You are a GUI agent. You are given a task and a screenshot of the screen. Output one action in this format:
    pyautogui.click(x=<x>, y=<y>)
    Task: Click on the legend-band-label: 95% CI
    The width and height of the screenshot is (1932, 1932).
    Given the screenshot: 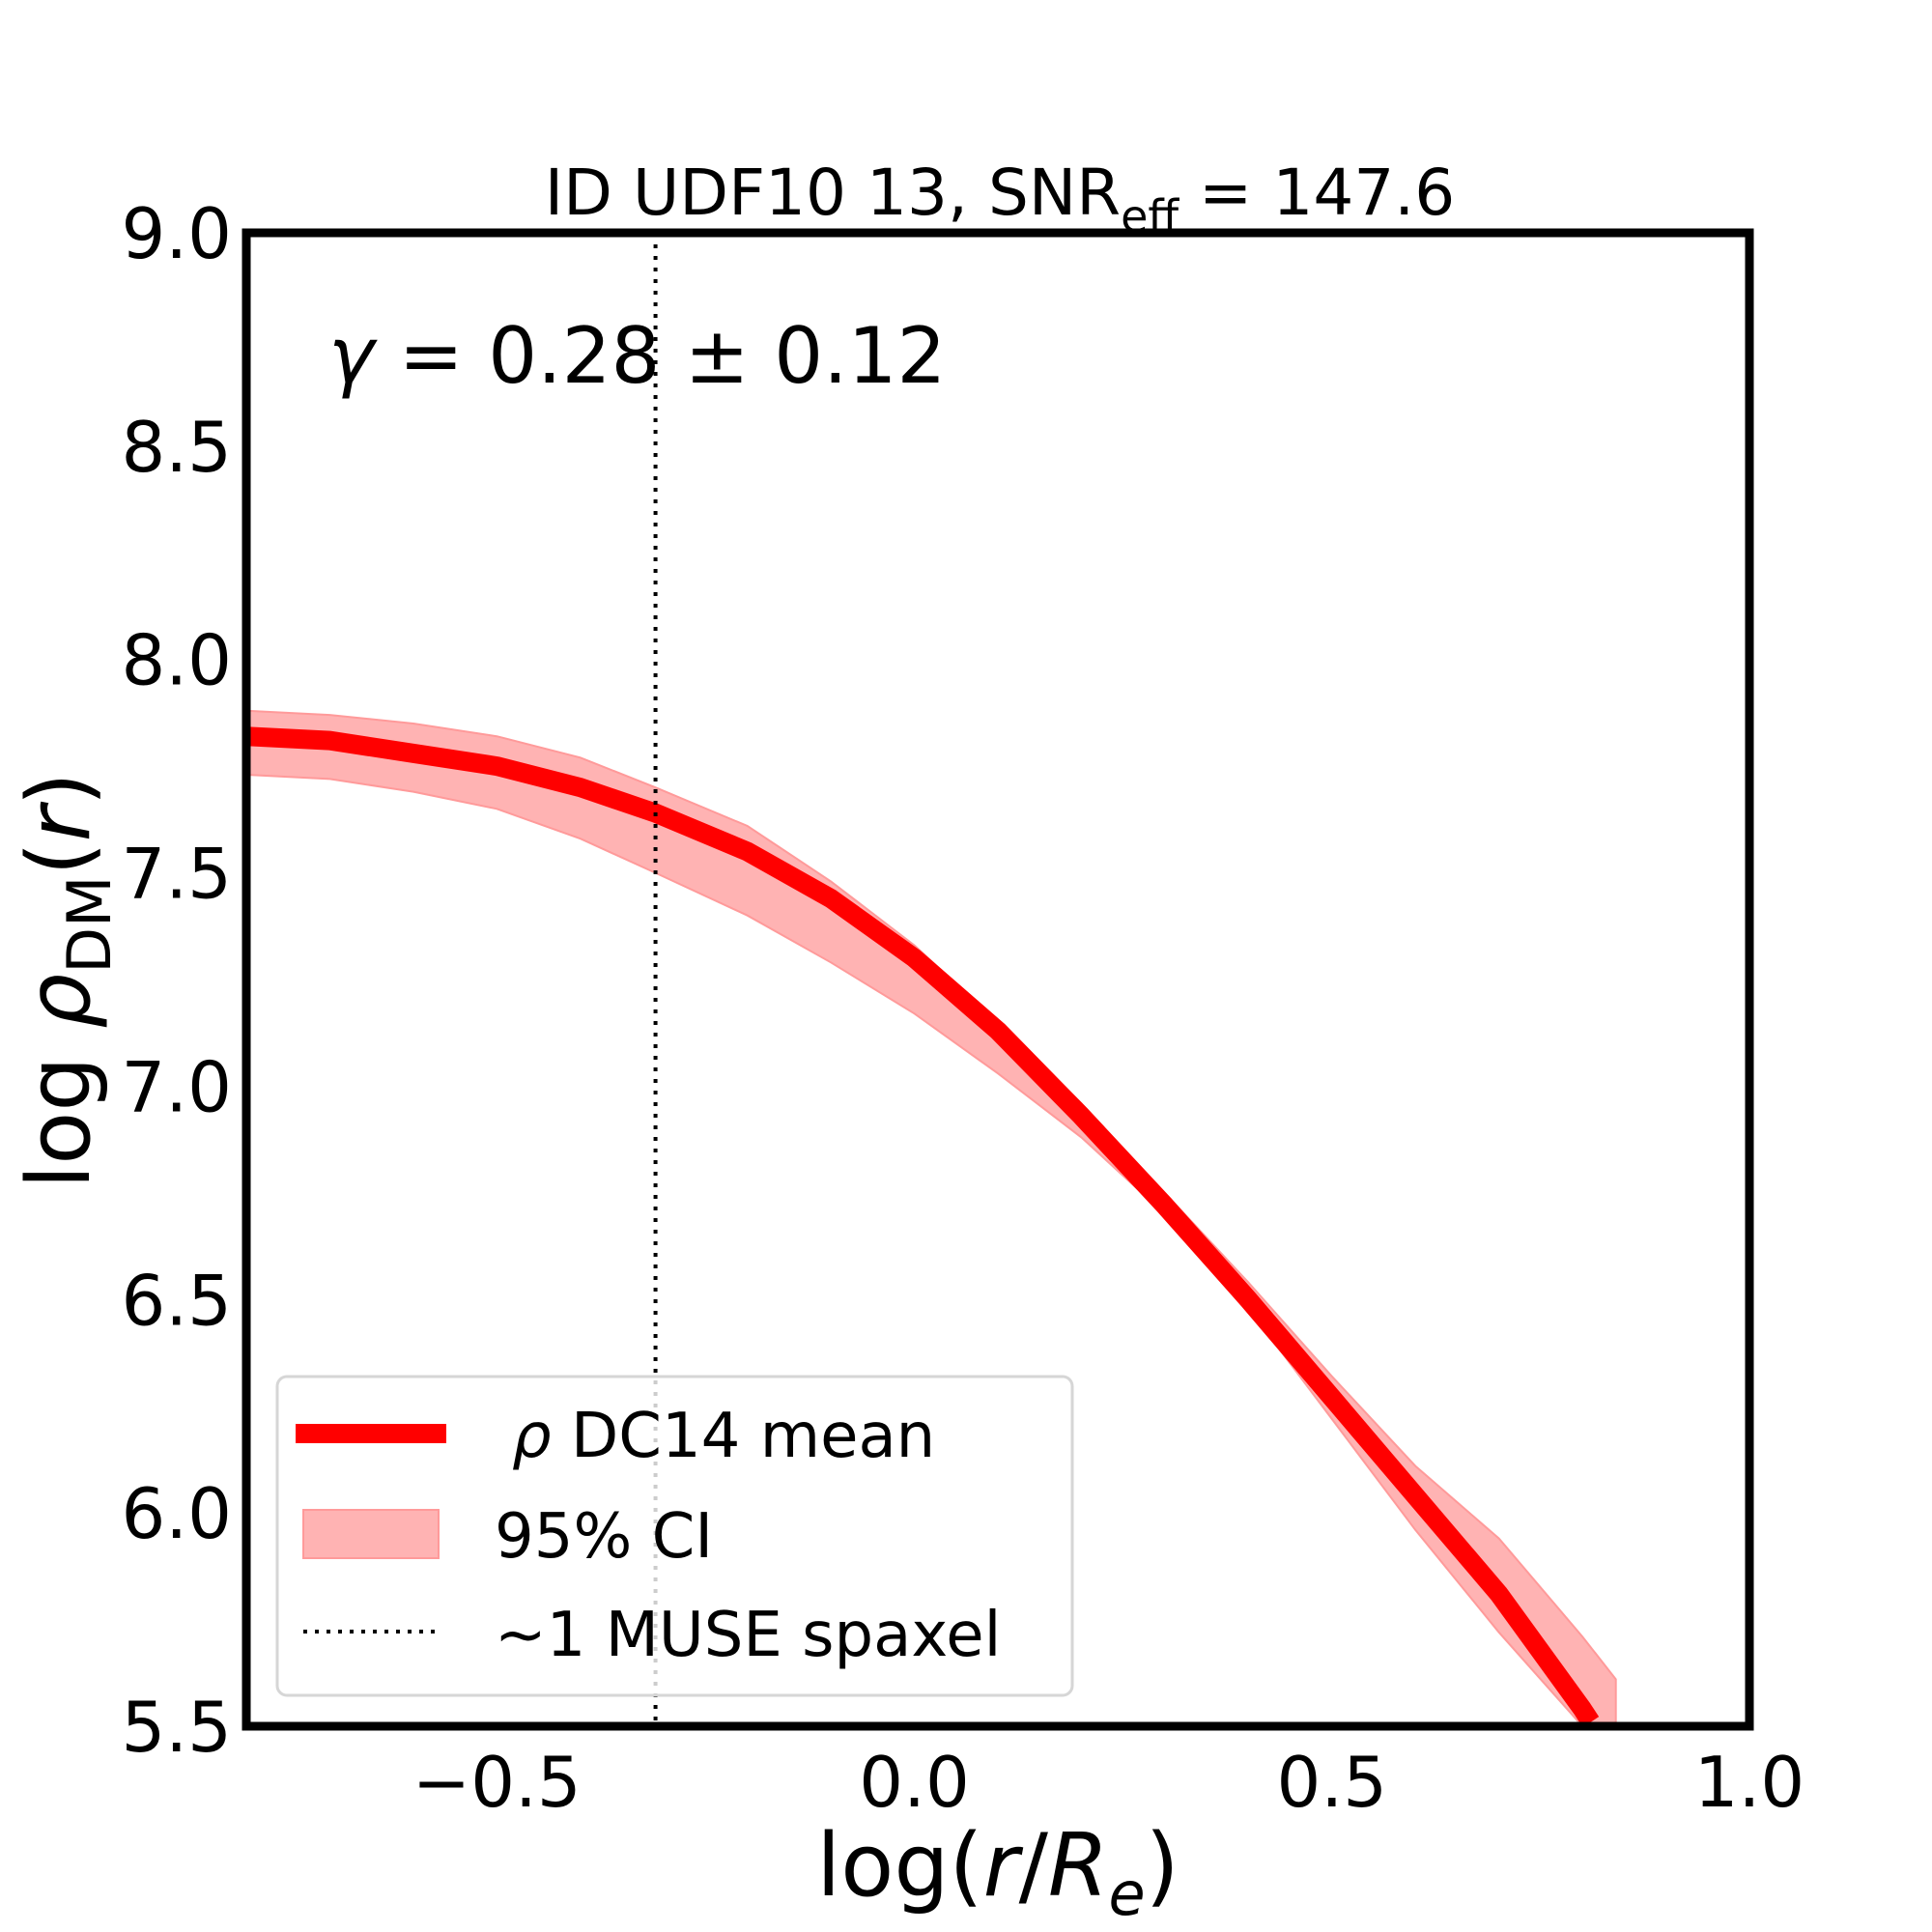 What is the action you would take?
    pyautogui.click(x=604, y=1537)
    